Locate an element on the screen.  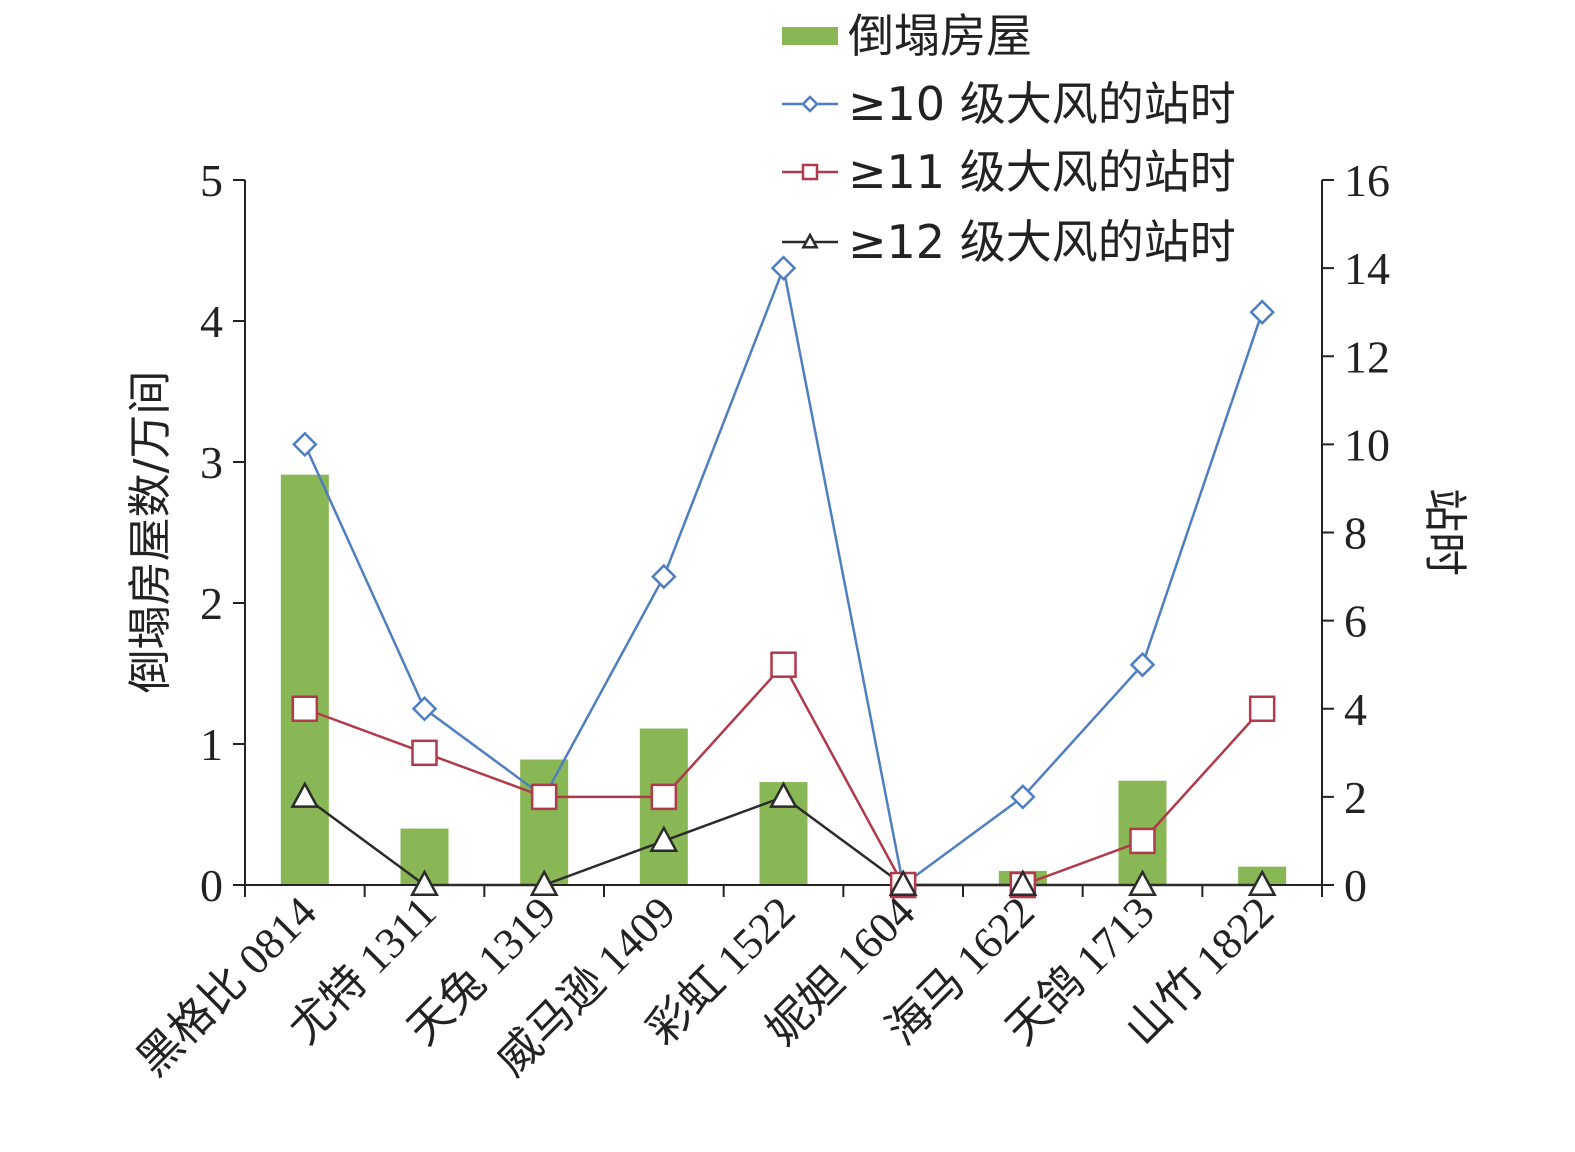
y-right-tick-label-6: 12 is located at coordinates (1367, 356).